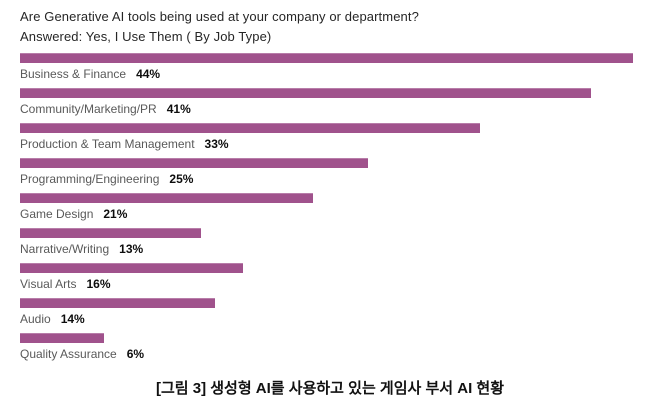 This screenshot has height=416, width=660. I want to click on row-labels: Quality Assurance 6%, so click(326, 354).